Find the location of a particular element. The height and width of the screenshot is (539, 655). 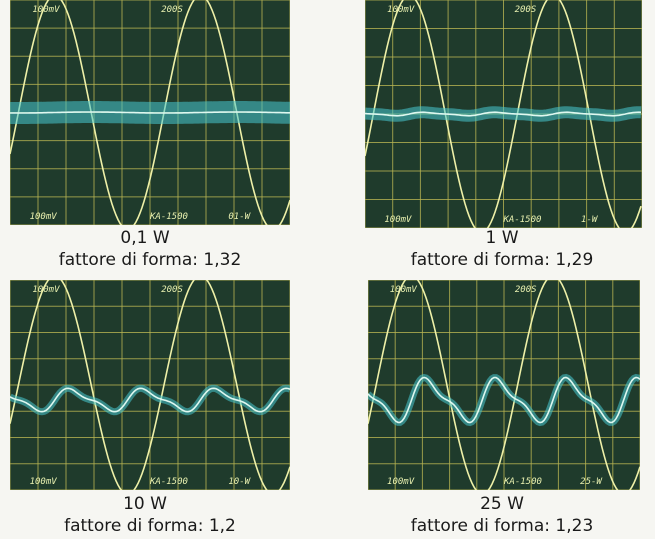

screen-label: 10-W is located at coordinates (239, 482).